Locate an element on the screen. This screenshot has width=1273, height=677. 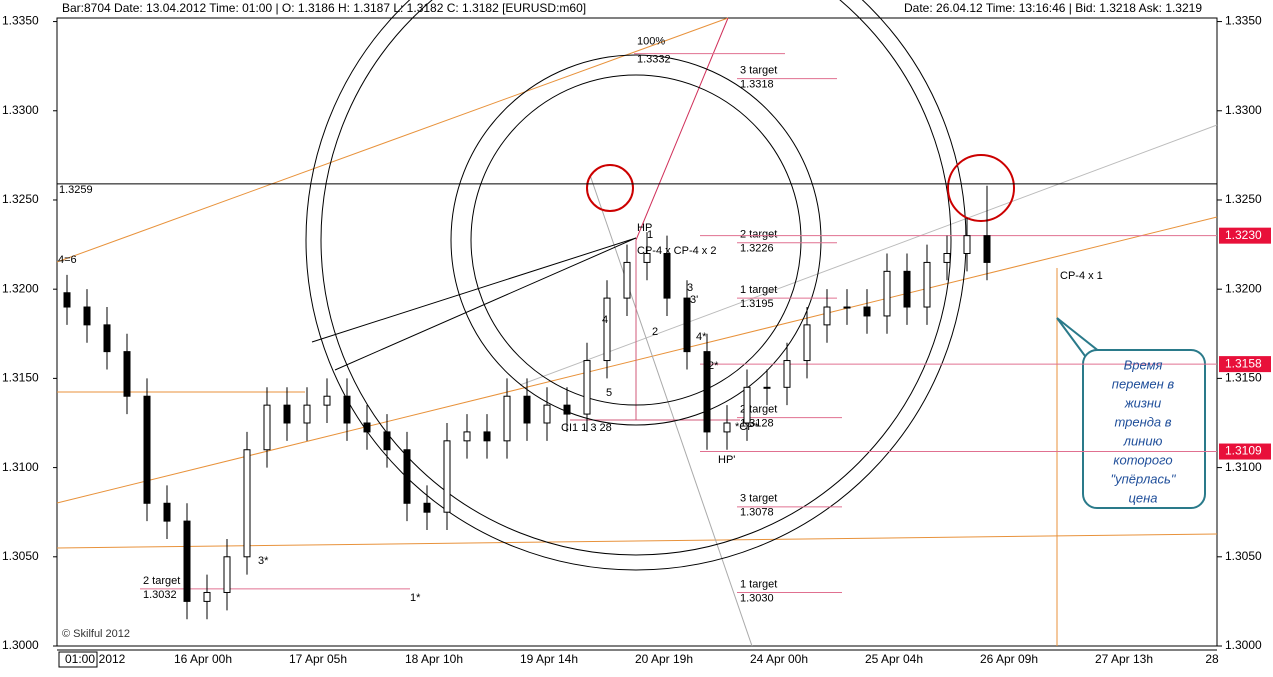
x-tick-label: 16 Apr 00h is located at coordinates (203, 659).